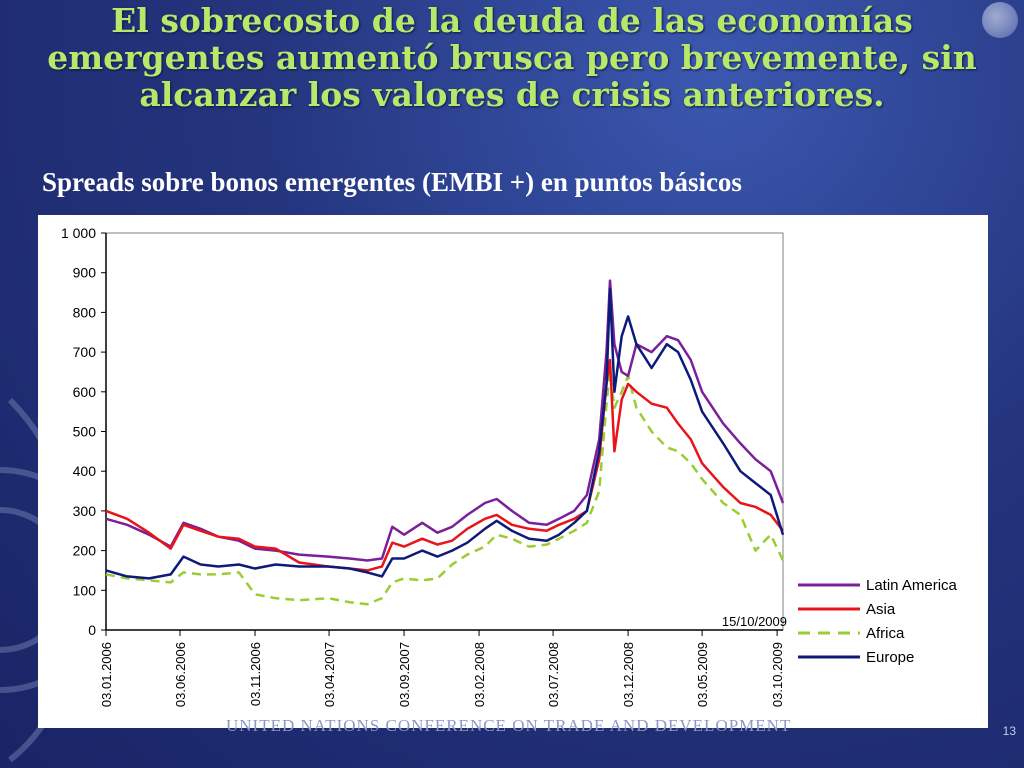 This screenshot has height=768, width=1024. What do you see at coordinates (479, 674) in the screenshot?
I see `x-tick-label: 03.02.2008` at bounding box center [479, 674].